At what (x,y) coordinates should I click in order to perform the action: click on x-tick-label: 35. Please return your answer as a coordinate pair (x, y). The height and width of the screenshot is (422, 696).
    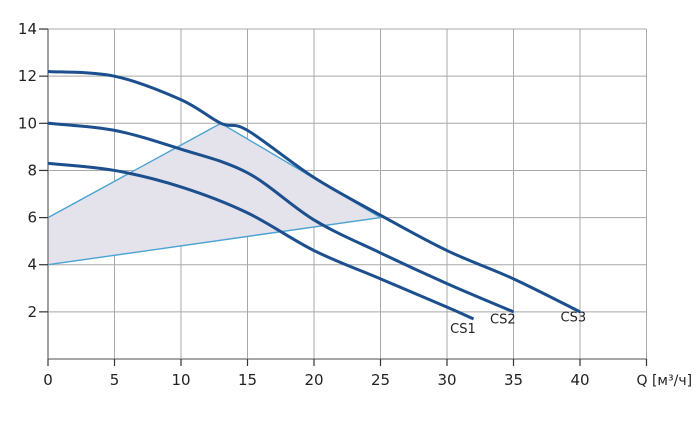
    Looking at the image, I should click on (513, 380).